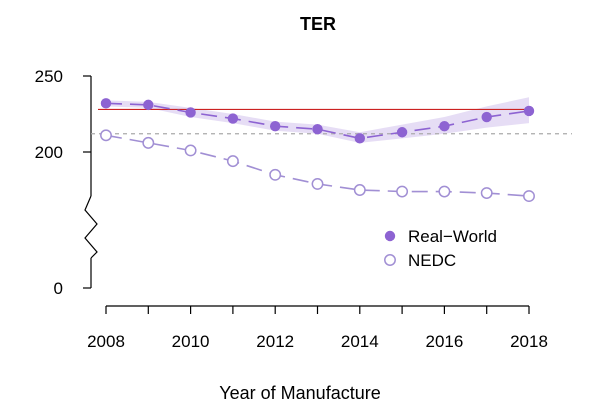  Describe the element at coordinates (275, 341) in the screenshot. I see `x-tick-label: 2012` at that location.